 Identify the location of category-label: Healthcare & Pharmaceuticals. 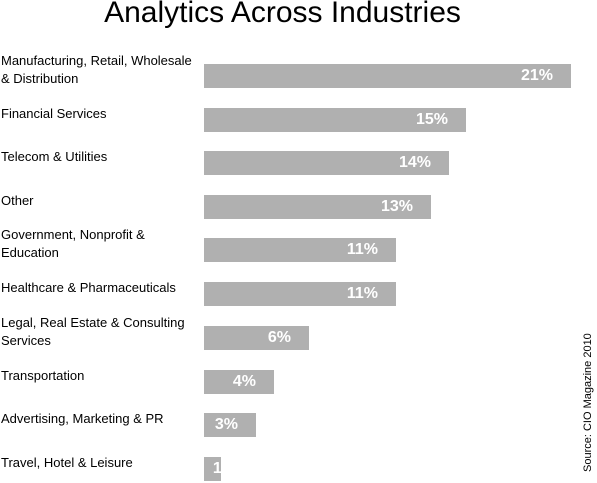
(98, 288).